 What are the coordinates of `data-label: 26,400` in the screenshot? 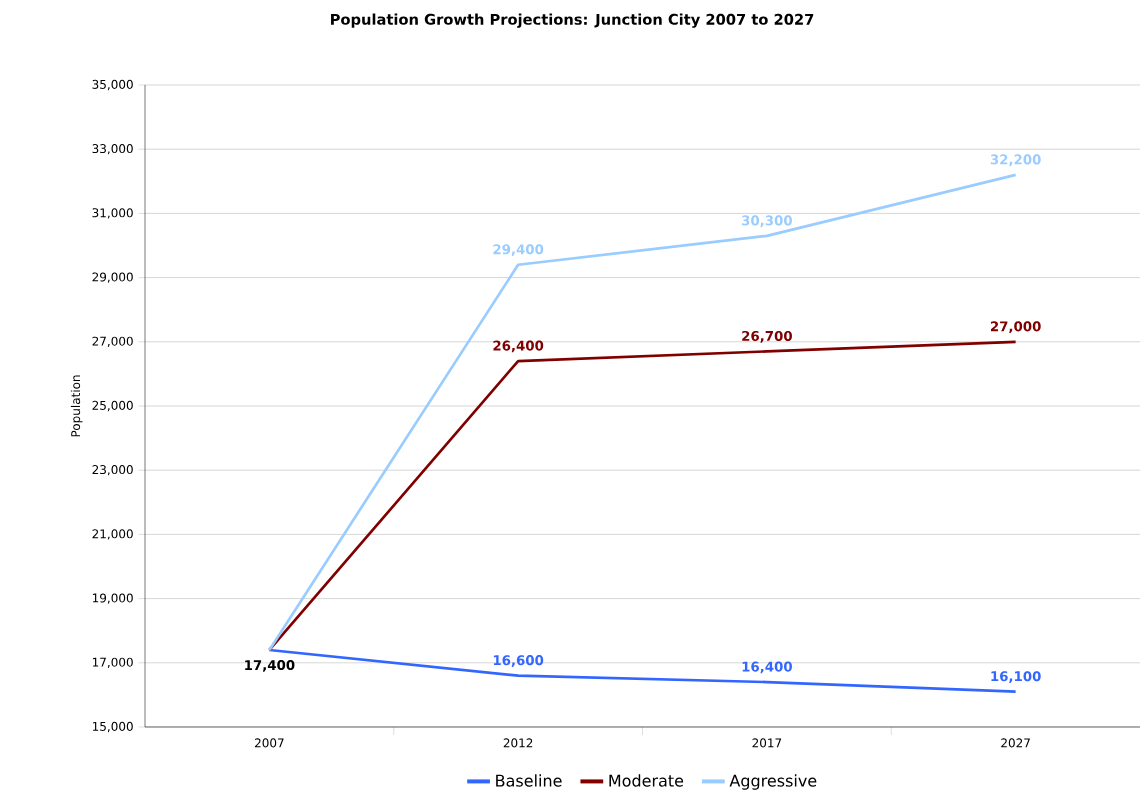 It's located at (518, 346).